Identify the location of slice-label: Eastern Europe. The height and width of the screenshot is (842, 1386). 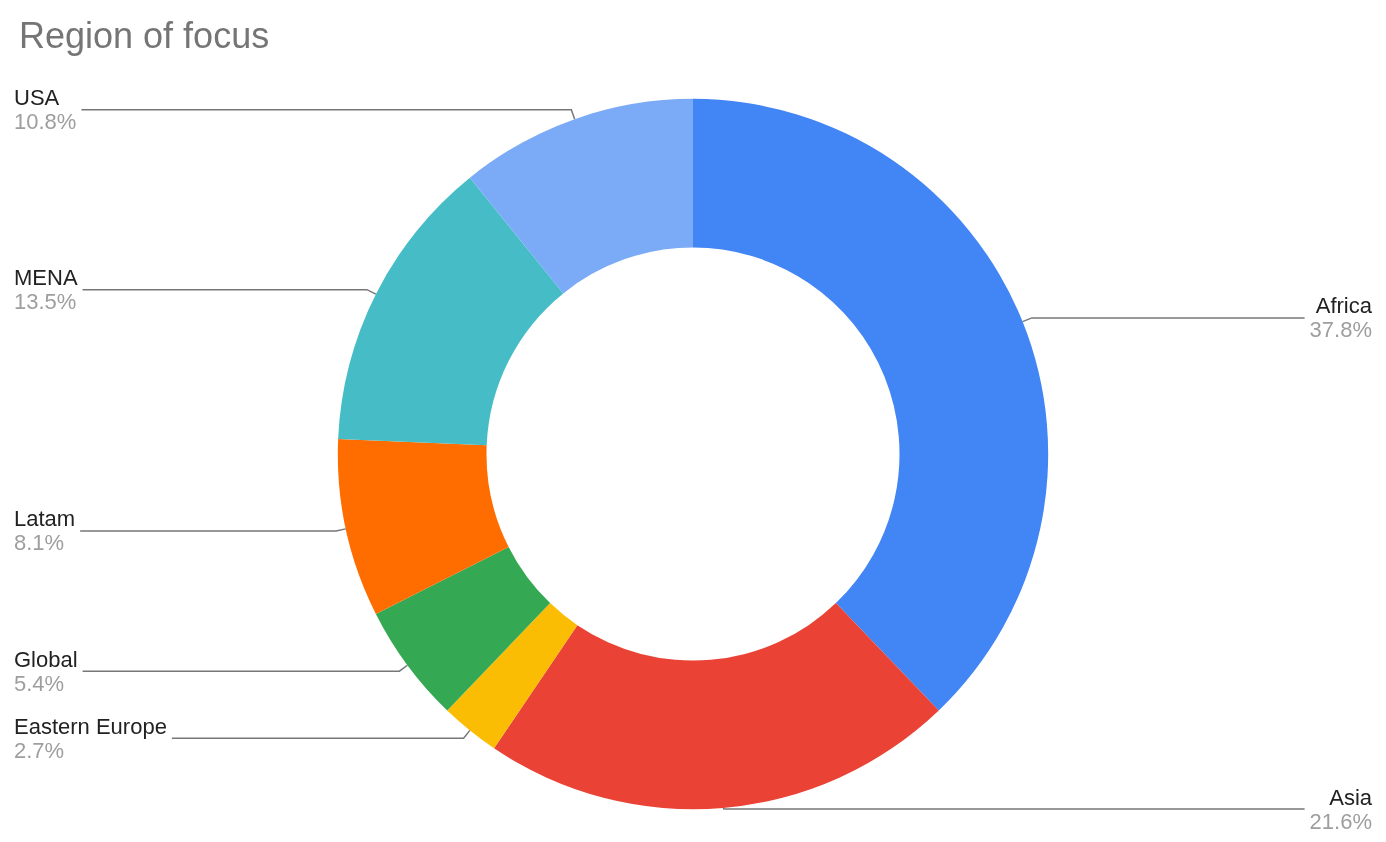
(90, 726).